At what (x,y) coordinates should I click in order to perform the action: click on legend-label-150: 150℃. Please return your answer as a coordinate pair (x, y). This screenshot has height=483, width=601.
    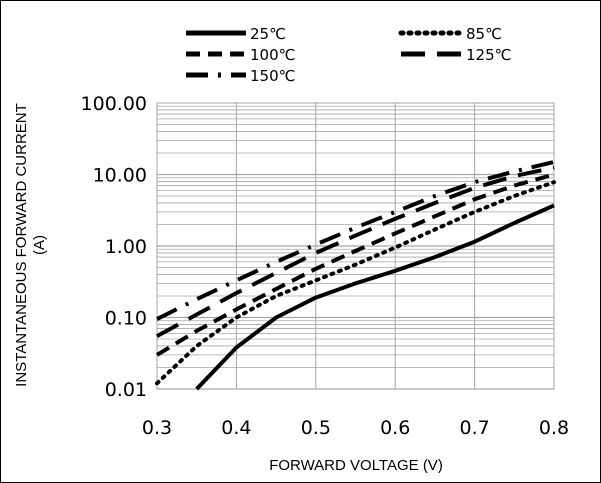
    Looking at the image, I should click on (272, 76).